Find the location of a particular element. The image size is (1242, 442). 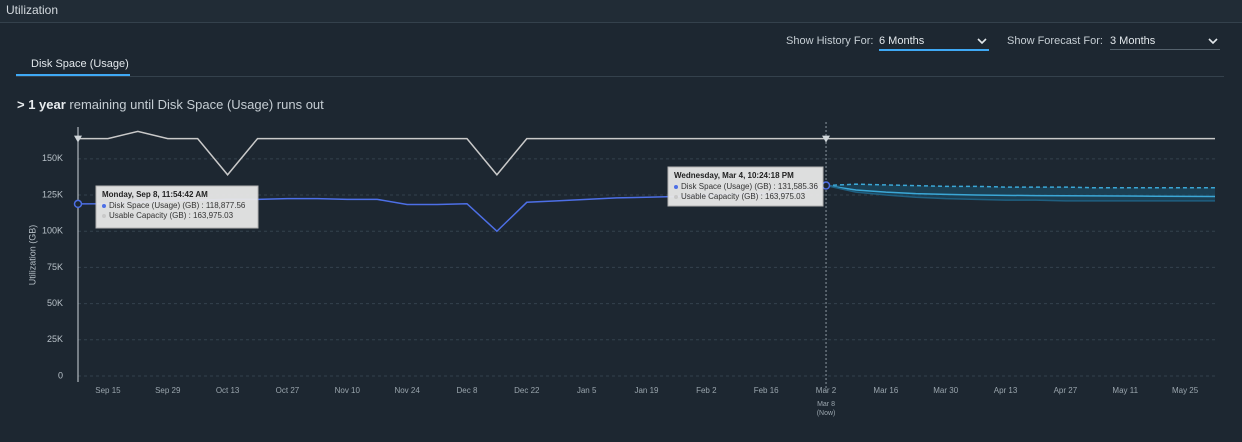

forecast-value: 3 Months is located at coordinates (1133, 41).